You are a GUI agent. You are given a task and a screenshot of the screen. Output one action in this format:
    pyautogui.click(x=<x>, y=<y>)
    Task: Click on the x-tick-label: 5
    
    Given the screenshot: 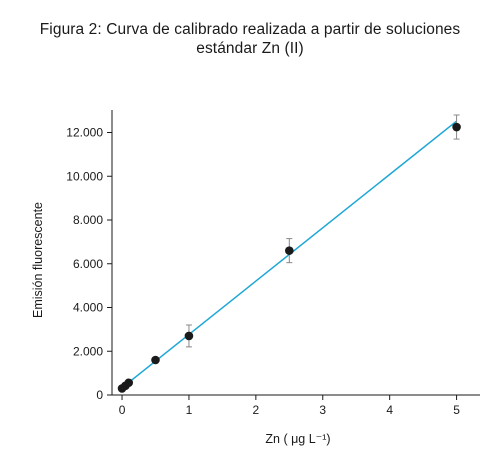 What is the action you would take?
    pyautogui.click(x=456, y=410)
    